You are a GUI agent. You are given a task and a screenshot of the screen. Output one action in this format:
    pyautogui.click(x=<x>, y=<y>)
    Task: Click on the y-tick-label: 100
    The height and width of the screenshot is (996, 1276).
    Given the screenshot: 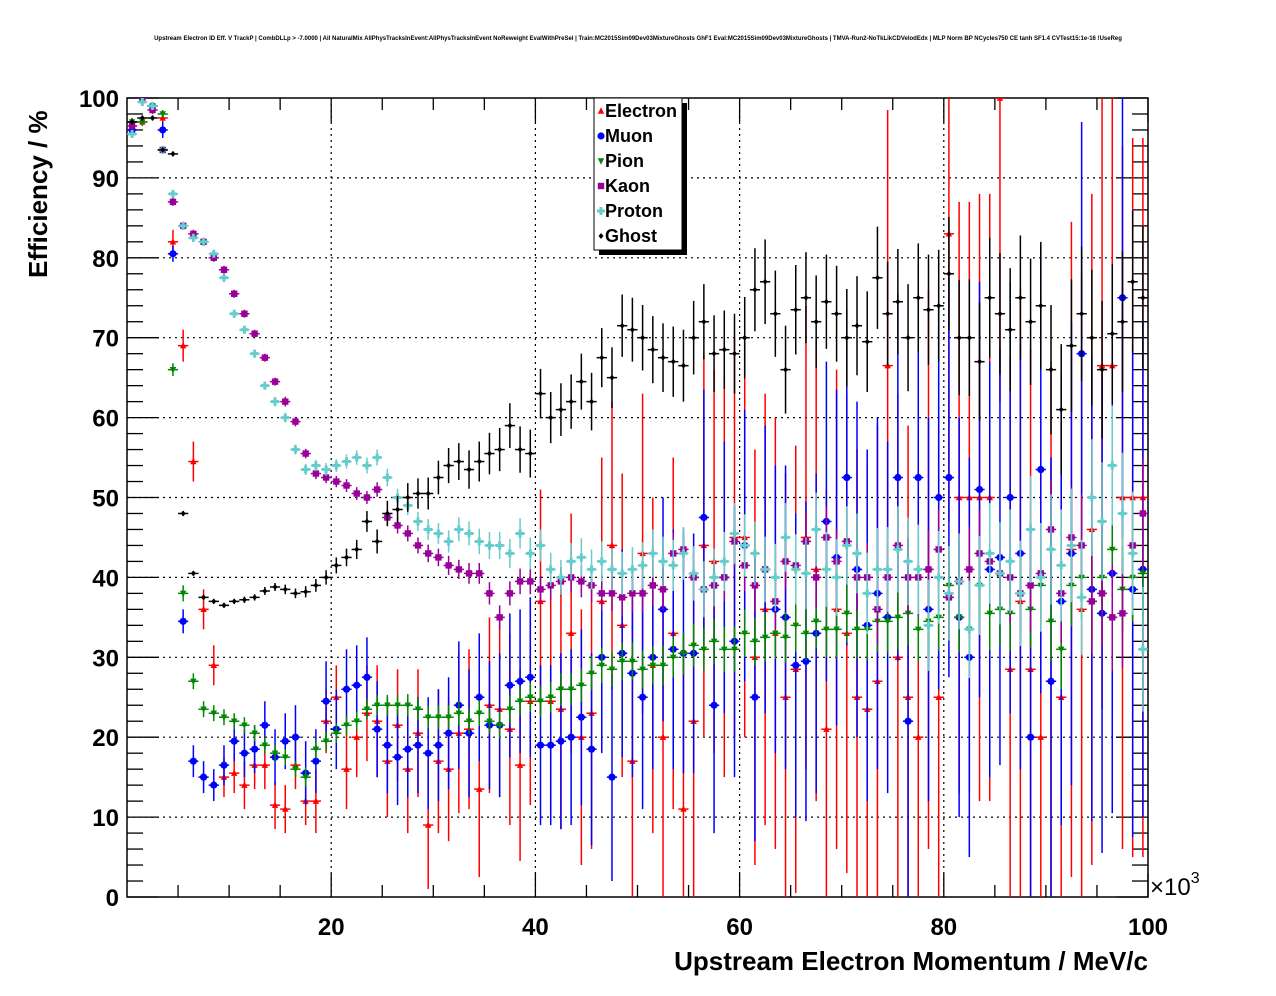 What is the action you would take?
    pyautogui.click(x=99, y=99)
    